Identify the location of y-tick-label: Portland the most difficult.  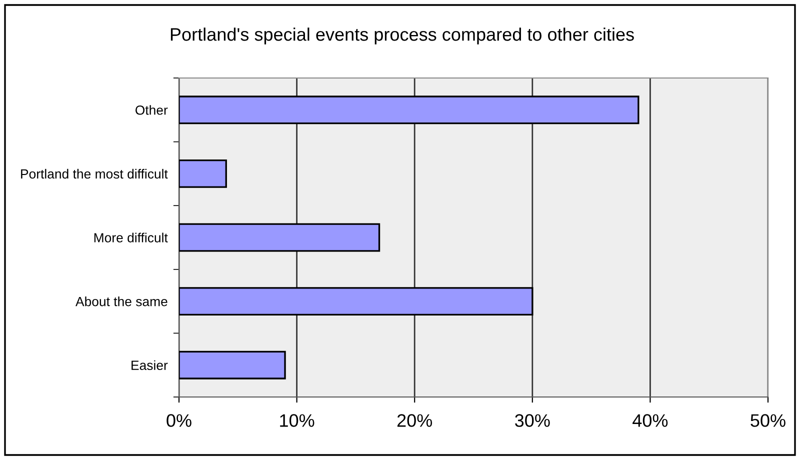
(94, 173).